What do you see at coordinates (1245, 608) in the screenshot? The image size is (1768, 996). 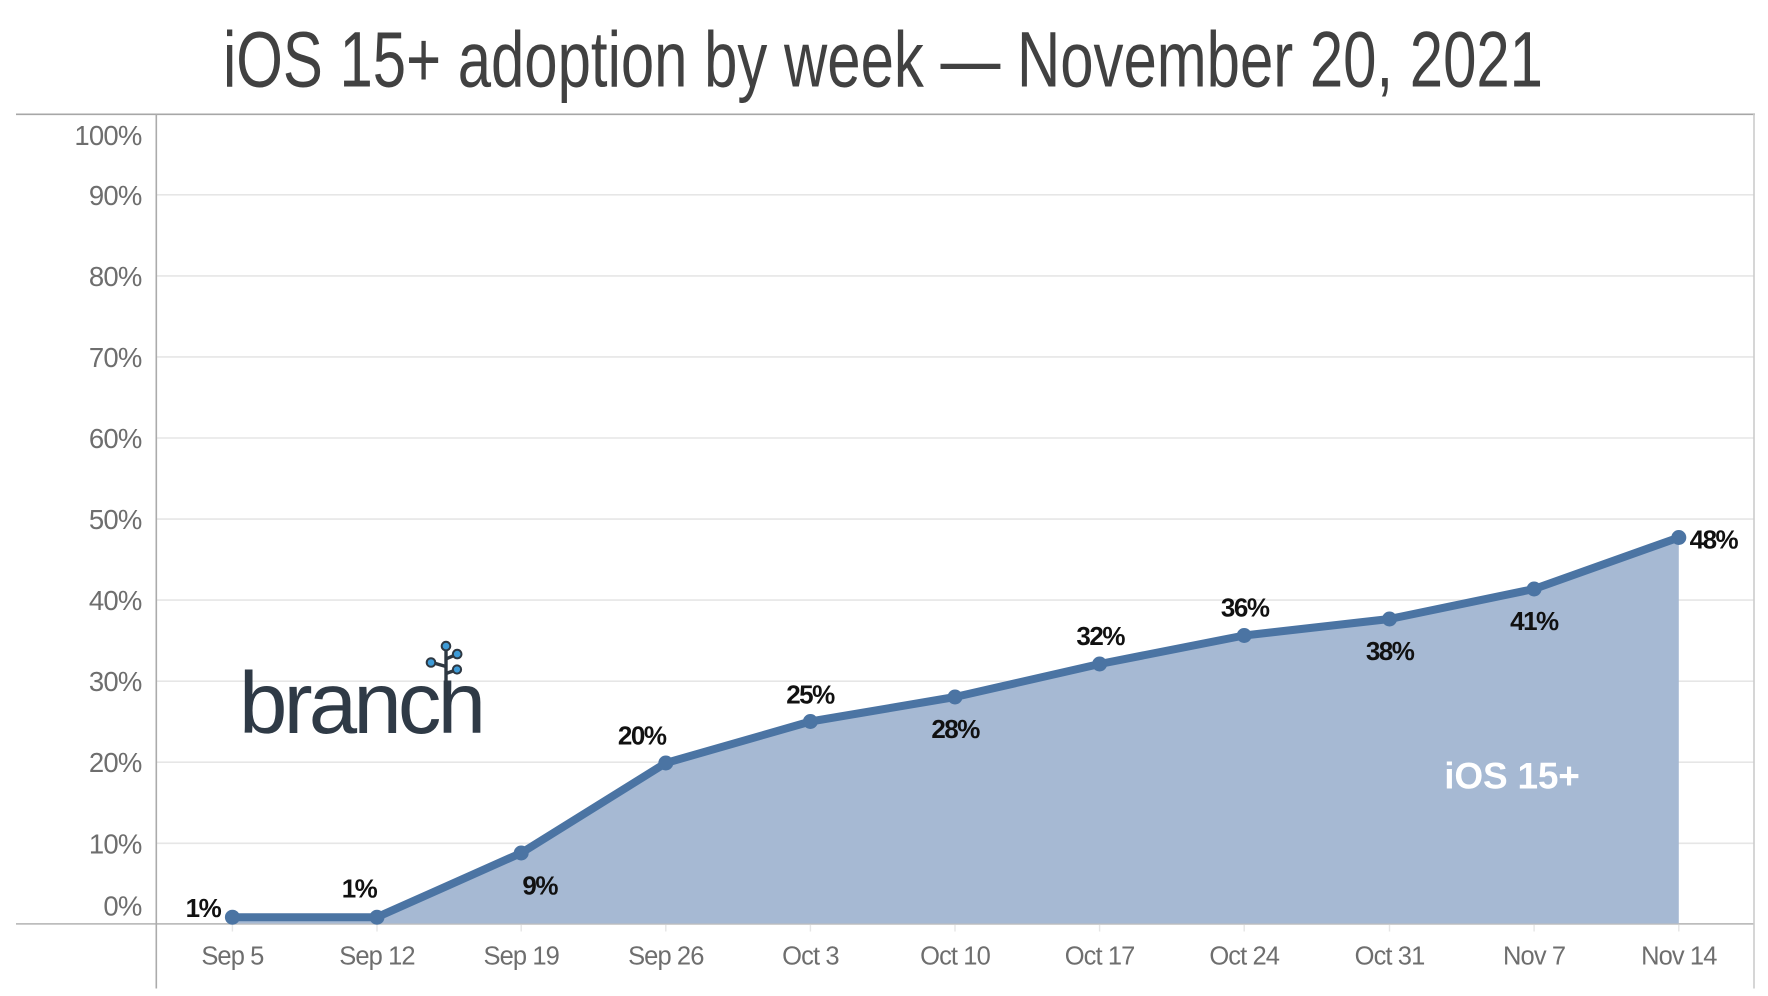 I see `svg-text: 36%` at bounding box center [1245, 608].